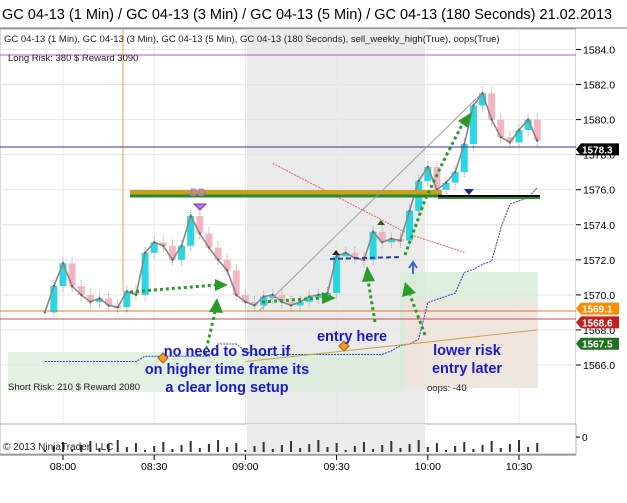 This screenshot has height=503, width=627. I want to click on annotation-line: entry later, so click(467, 369).